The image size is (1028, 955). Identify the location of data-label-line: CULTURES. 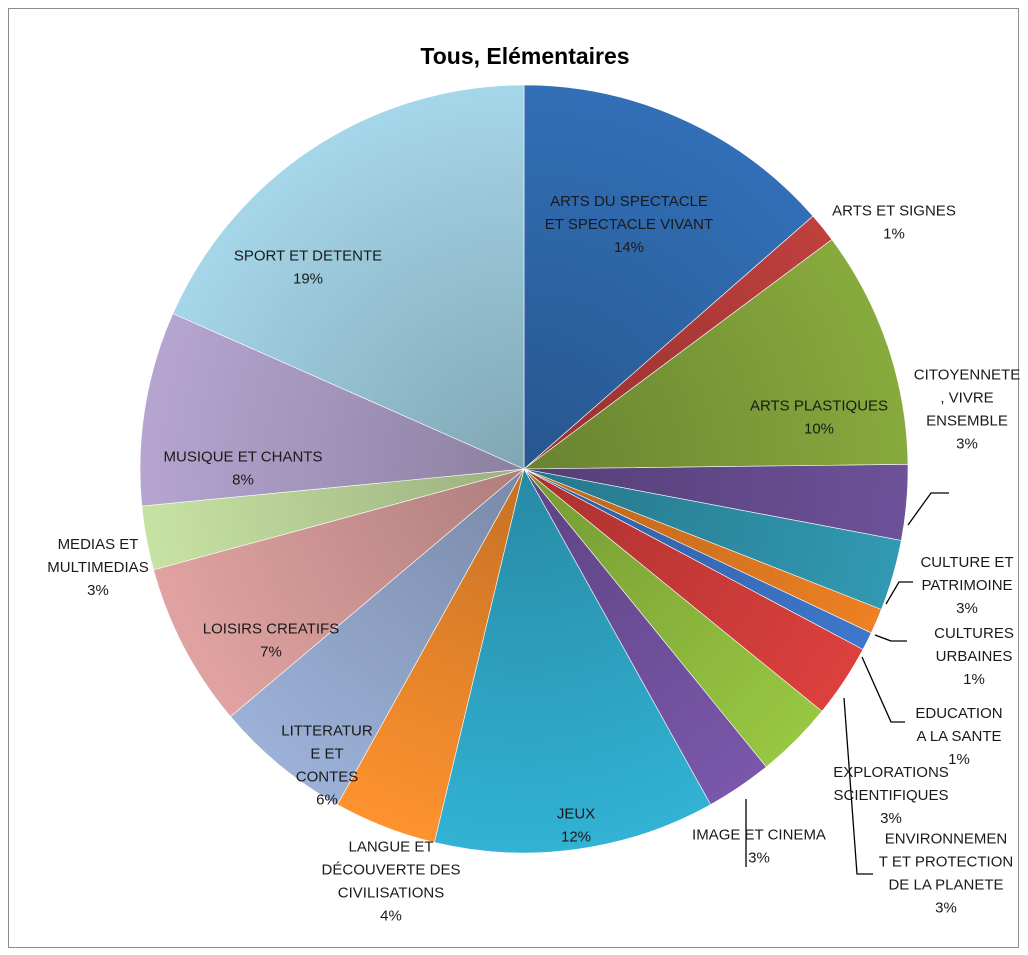
(974, 633).